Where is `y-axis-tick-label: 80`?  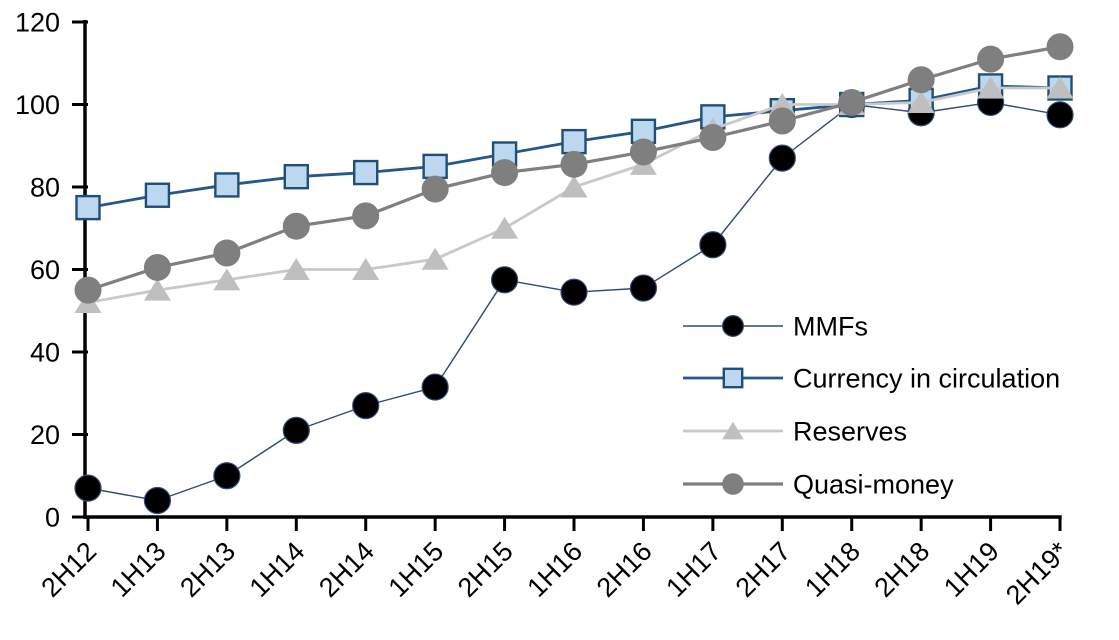 y-axis-tick-label: 80 is located at coordinates (45, 188).